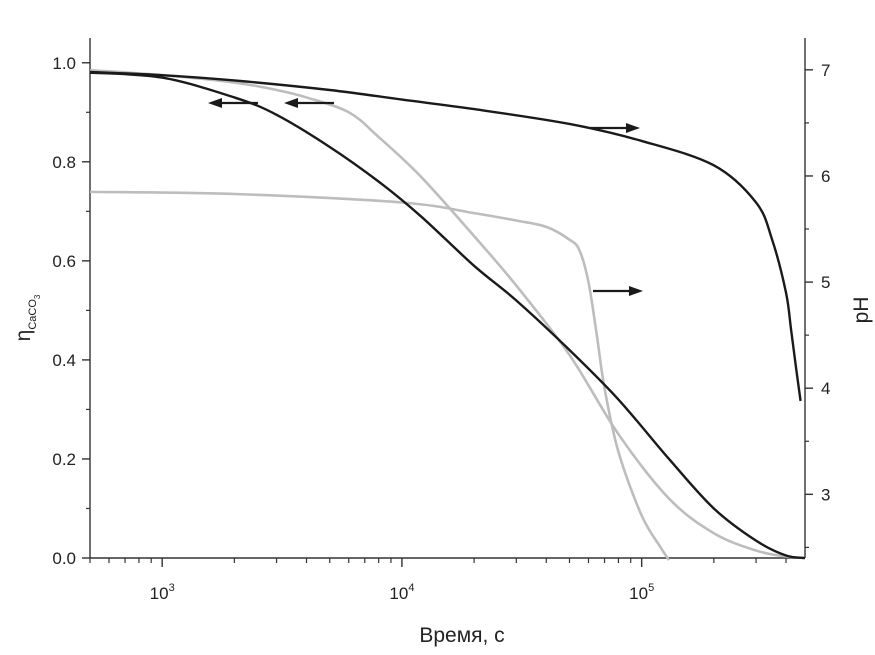  What do you see at coordinates (64, 261) in the screenshot?
I see `y-left-tick-label: 0.6` at bounding box center [64, 261].